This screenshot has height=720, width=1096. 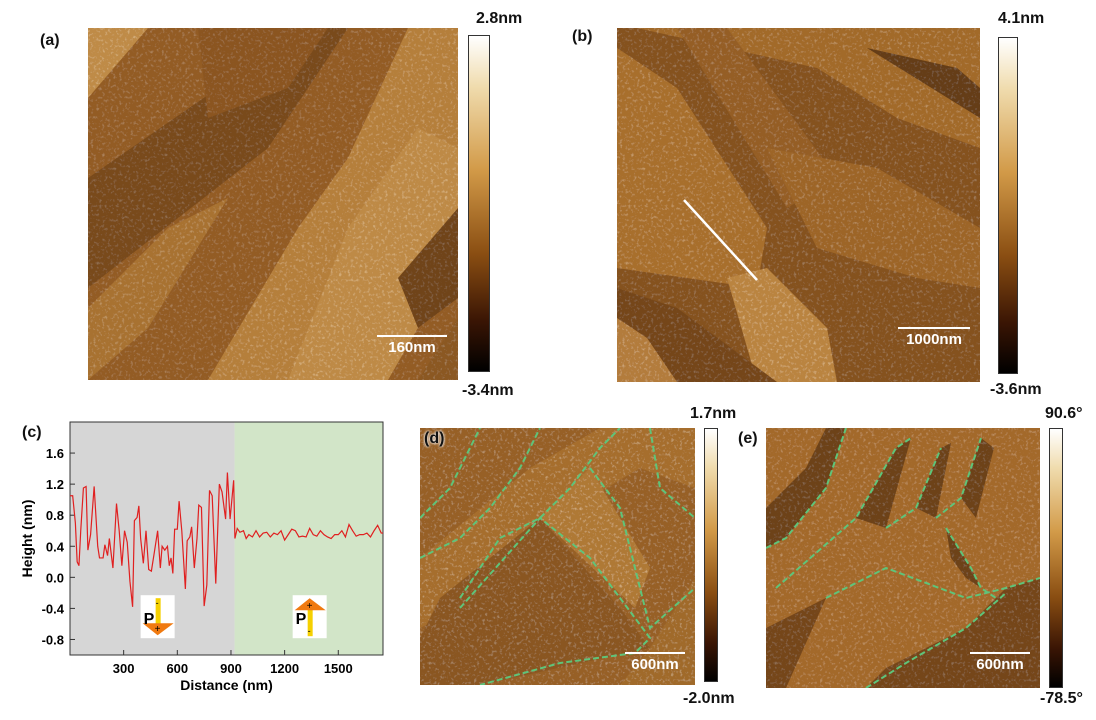 I want to click on polarization-down-plus: +, so click(x=158, y=629).